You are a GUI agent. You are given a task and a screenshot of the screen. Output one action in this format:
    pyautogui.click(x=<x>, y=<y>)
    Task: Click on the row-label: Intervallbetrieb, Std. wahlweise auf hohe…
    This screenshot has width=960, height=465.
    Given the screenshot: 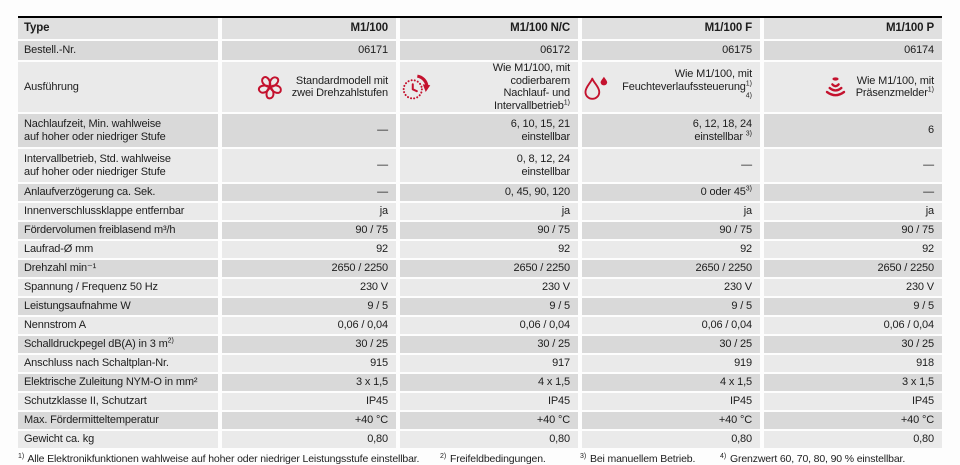 What is the action you would take?
    pyautogui.click(x=118, y=165)
    